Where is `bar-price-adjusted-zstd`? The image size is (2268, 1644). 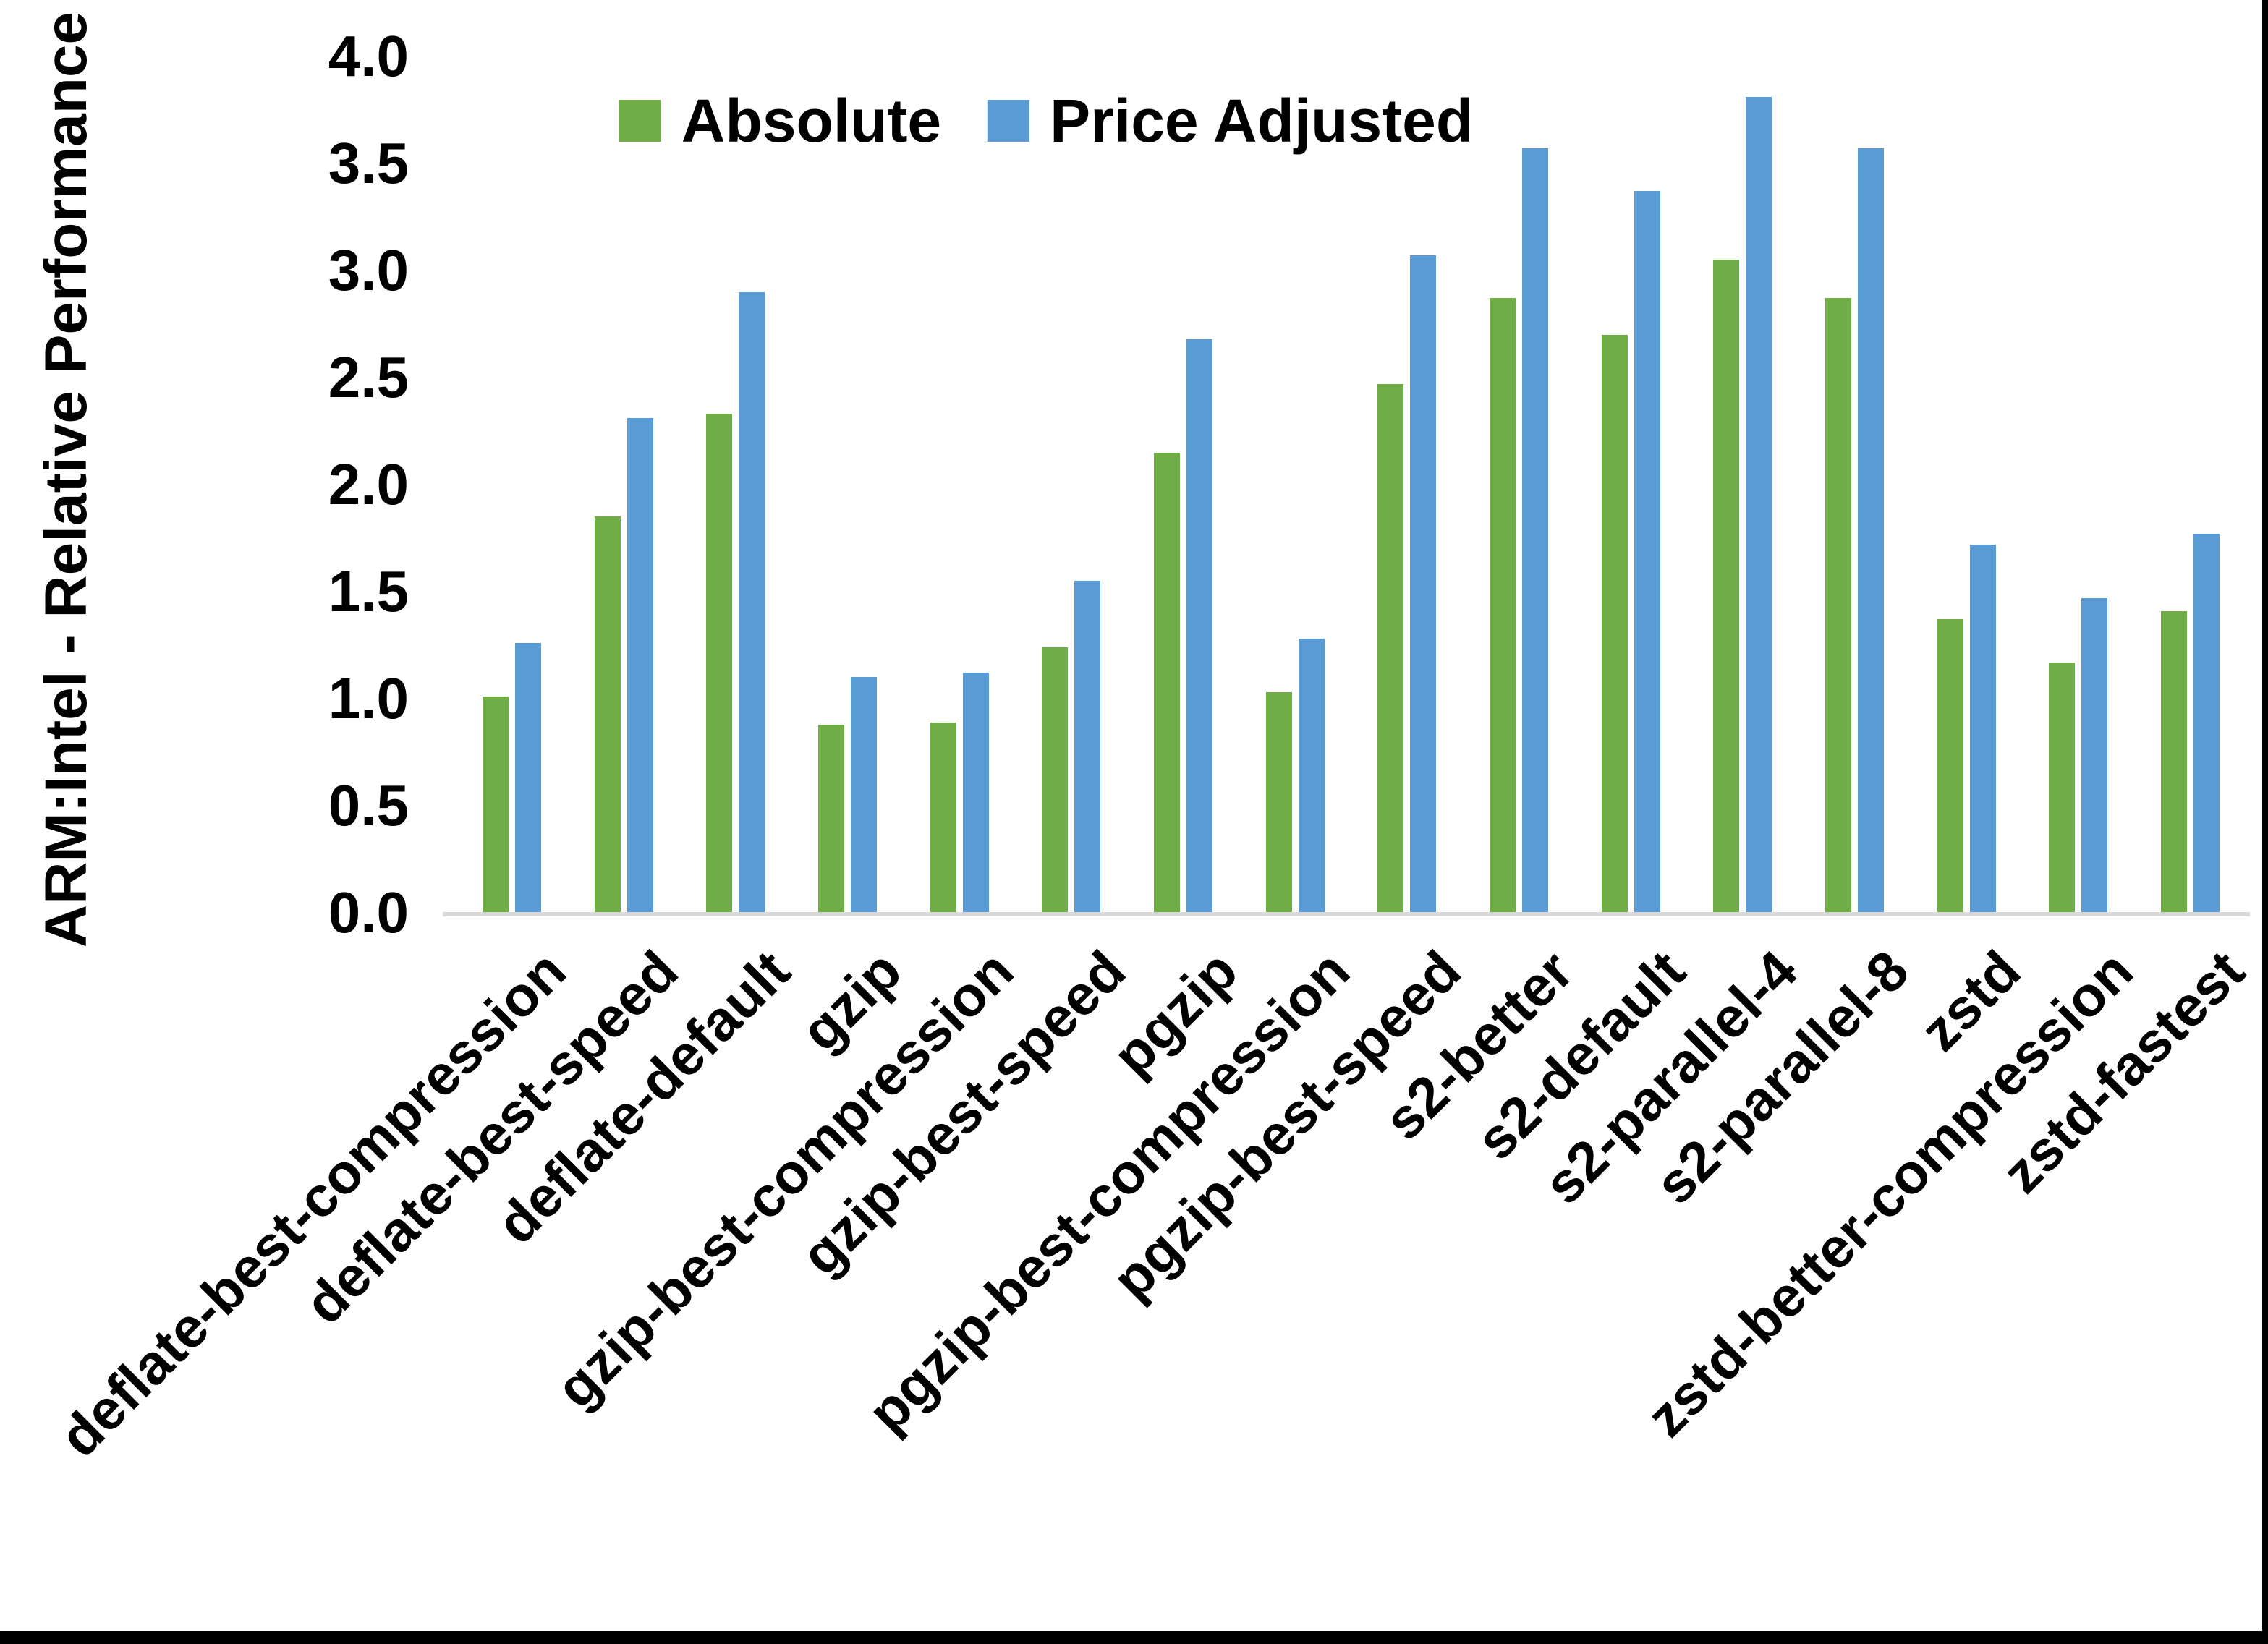
bar-price-adjusted-zstd is located at coordinates (1982, 728).